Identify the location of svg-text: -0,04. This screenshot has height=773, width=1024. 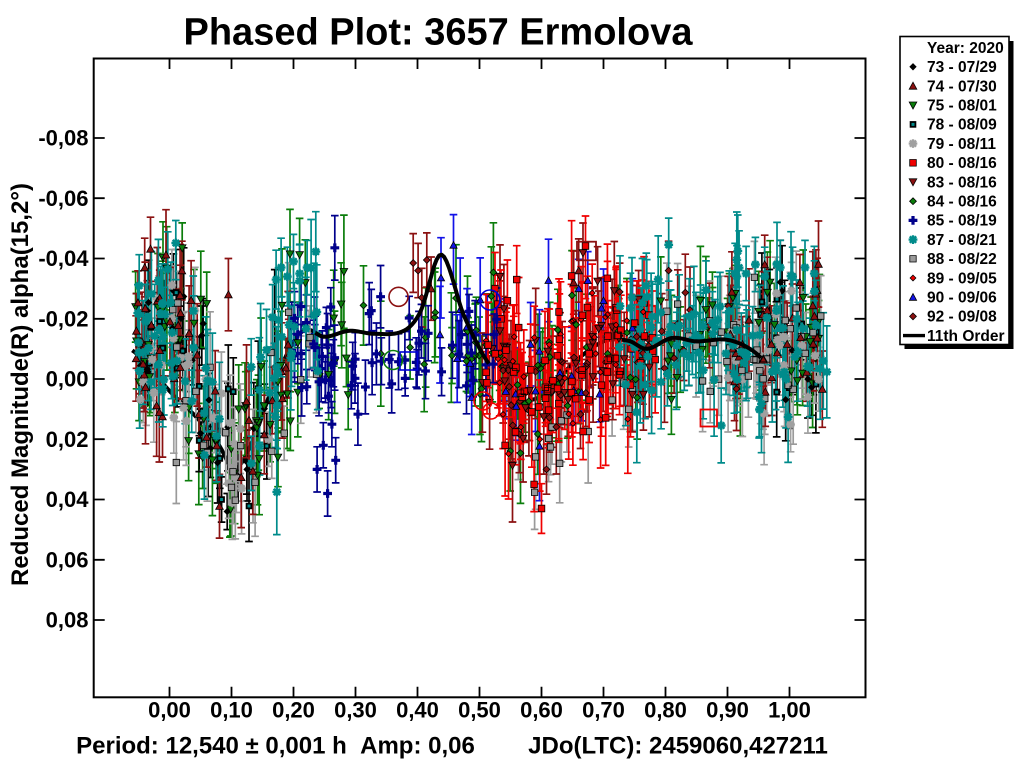
(63, 258).